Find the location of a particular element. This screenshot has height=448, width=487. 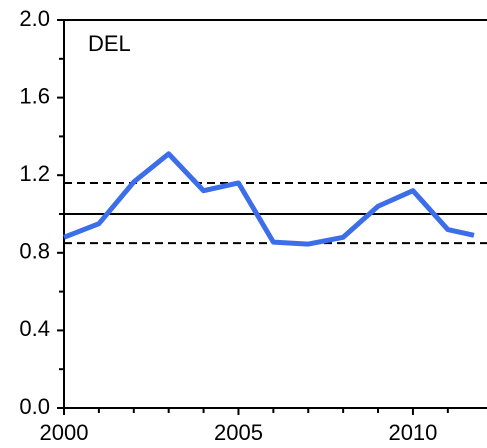

x-tick-label: 2005 is located at coordinates (238, 432).